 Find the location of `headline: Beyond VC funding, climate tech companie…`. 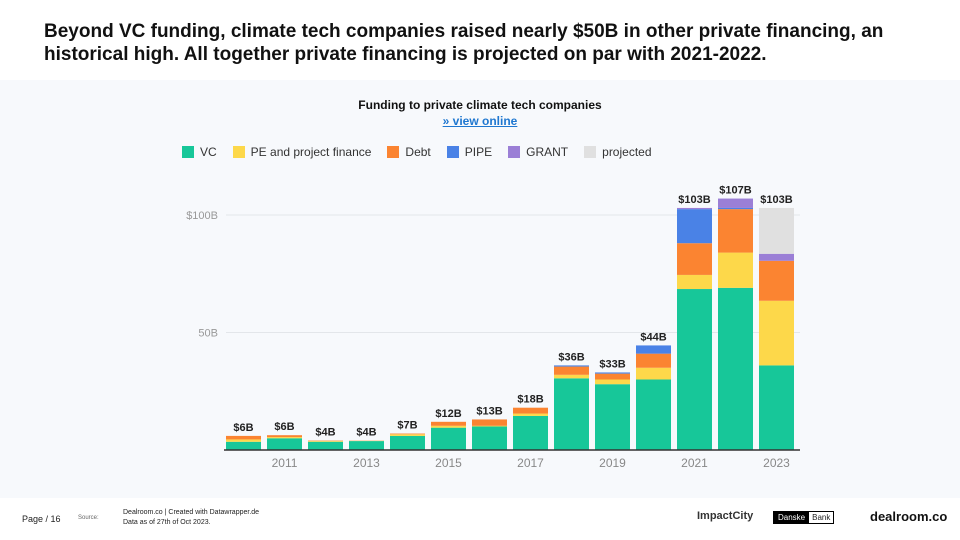

headline: Beyond VC funding, climate tech companie… is located at coordinates (464, 43).